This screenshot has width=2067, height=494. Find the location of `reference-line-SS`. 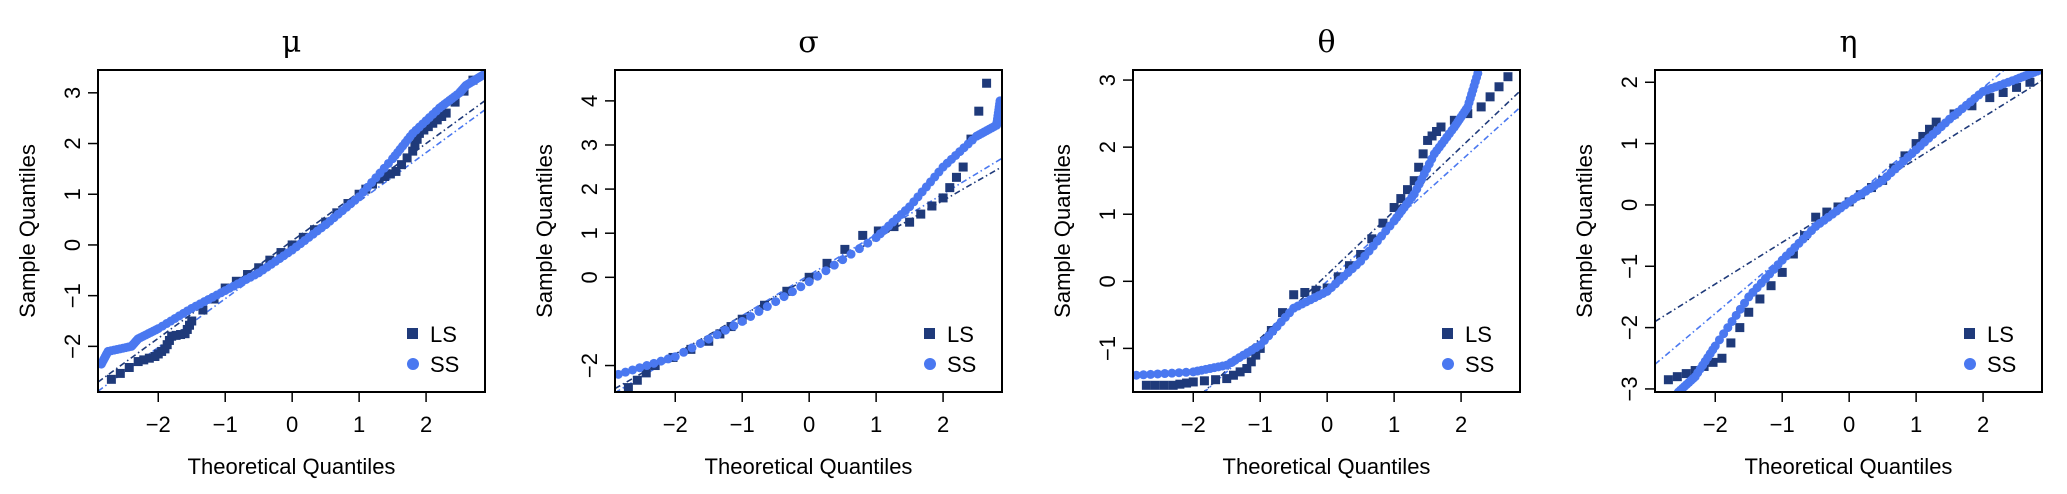

reference-line-SS is located at coordinates (1361, 249).